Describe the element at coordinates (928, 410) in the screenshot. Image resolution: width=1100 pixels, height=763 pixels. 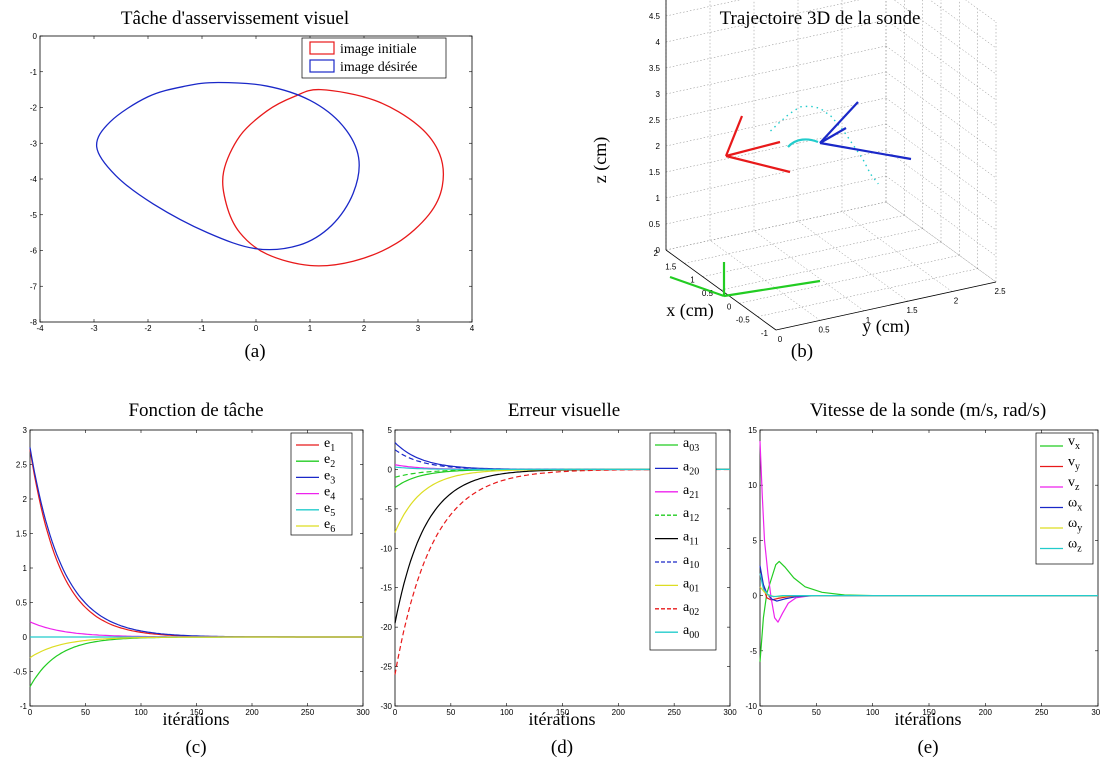
I see `panel-e-title: Vitesse de la sonde (m/s, rad/s)` at that location.